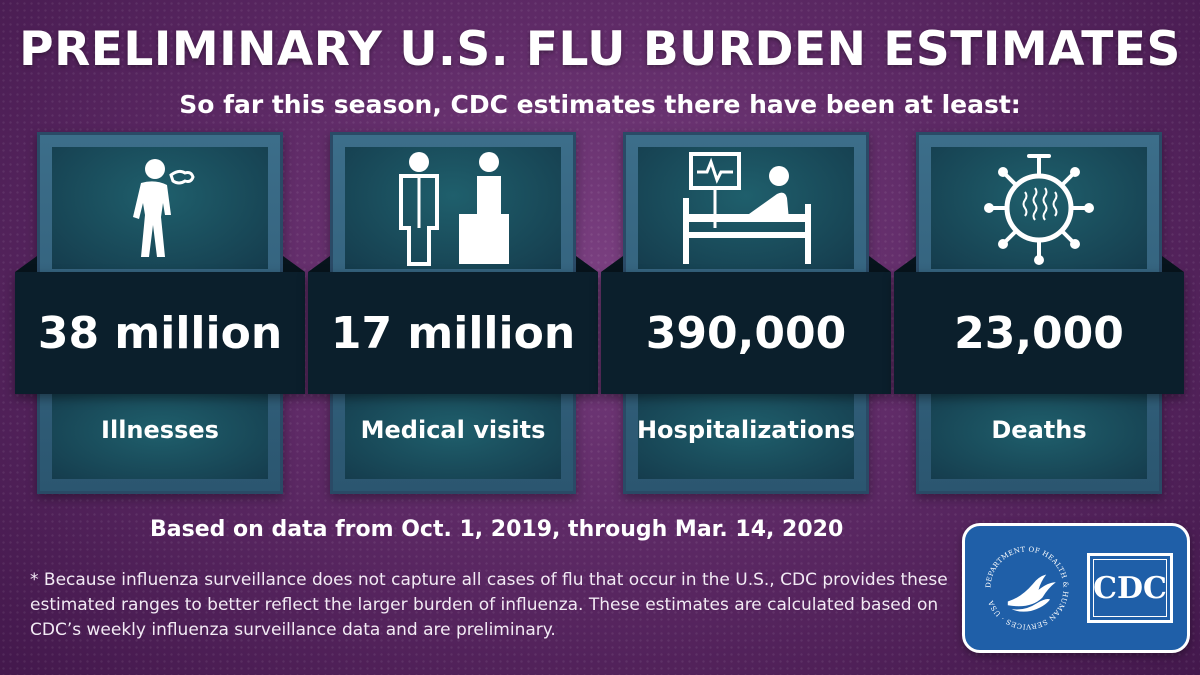  I want to click on stat-value: 38 million, so click(160, 333).